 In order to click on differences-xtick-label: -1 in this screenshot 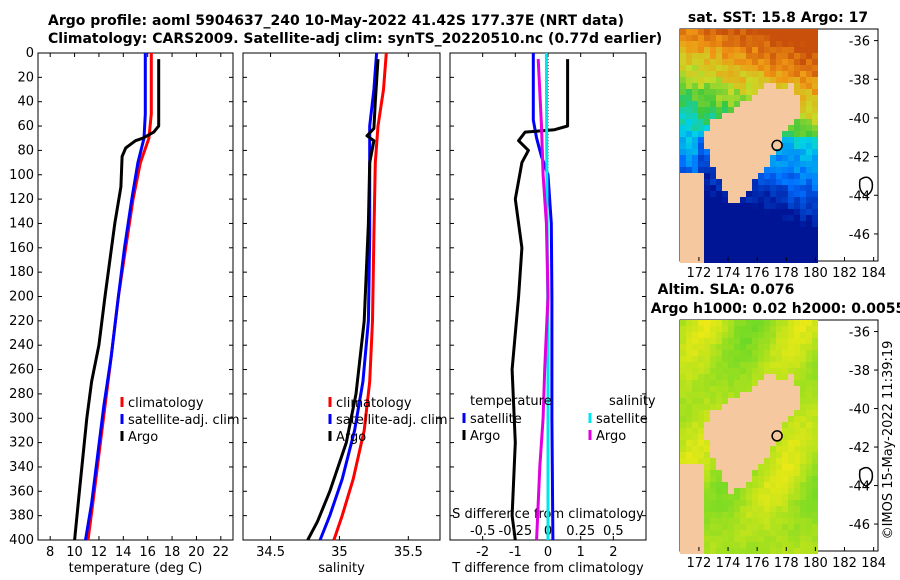, I will do `click(515, 552)`.